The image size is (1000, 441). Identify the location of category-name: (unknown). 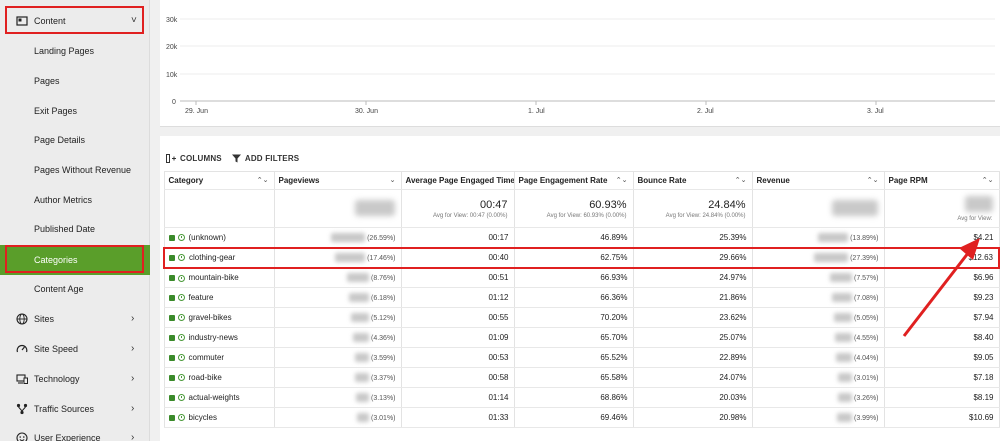
(207, 237).